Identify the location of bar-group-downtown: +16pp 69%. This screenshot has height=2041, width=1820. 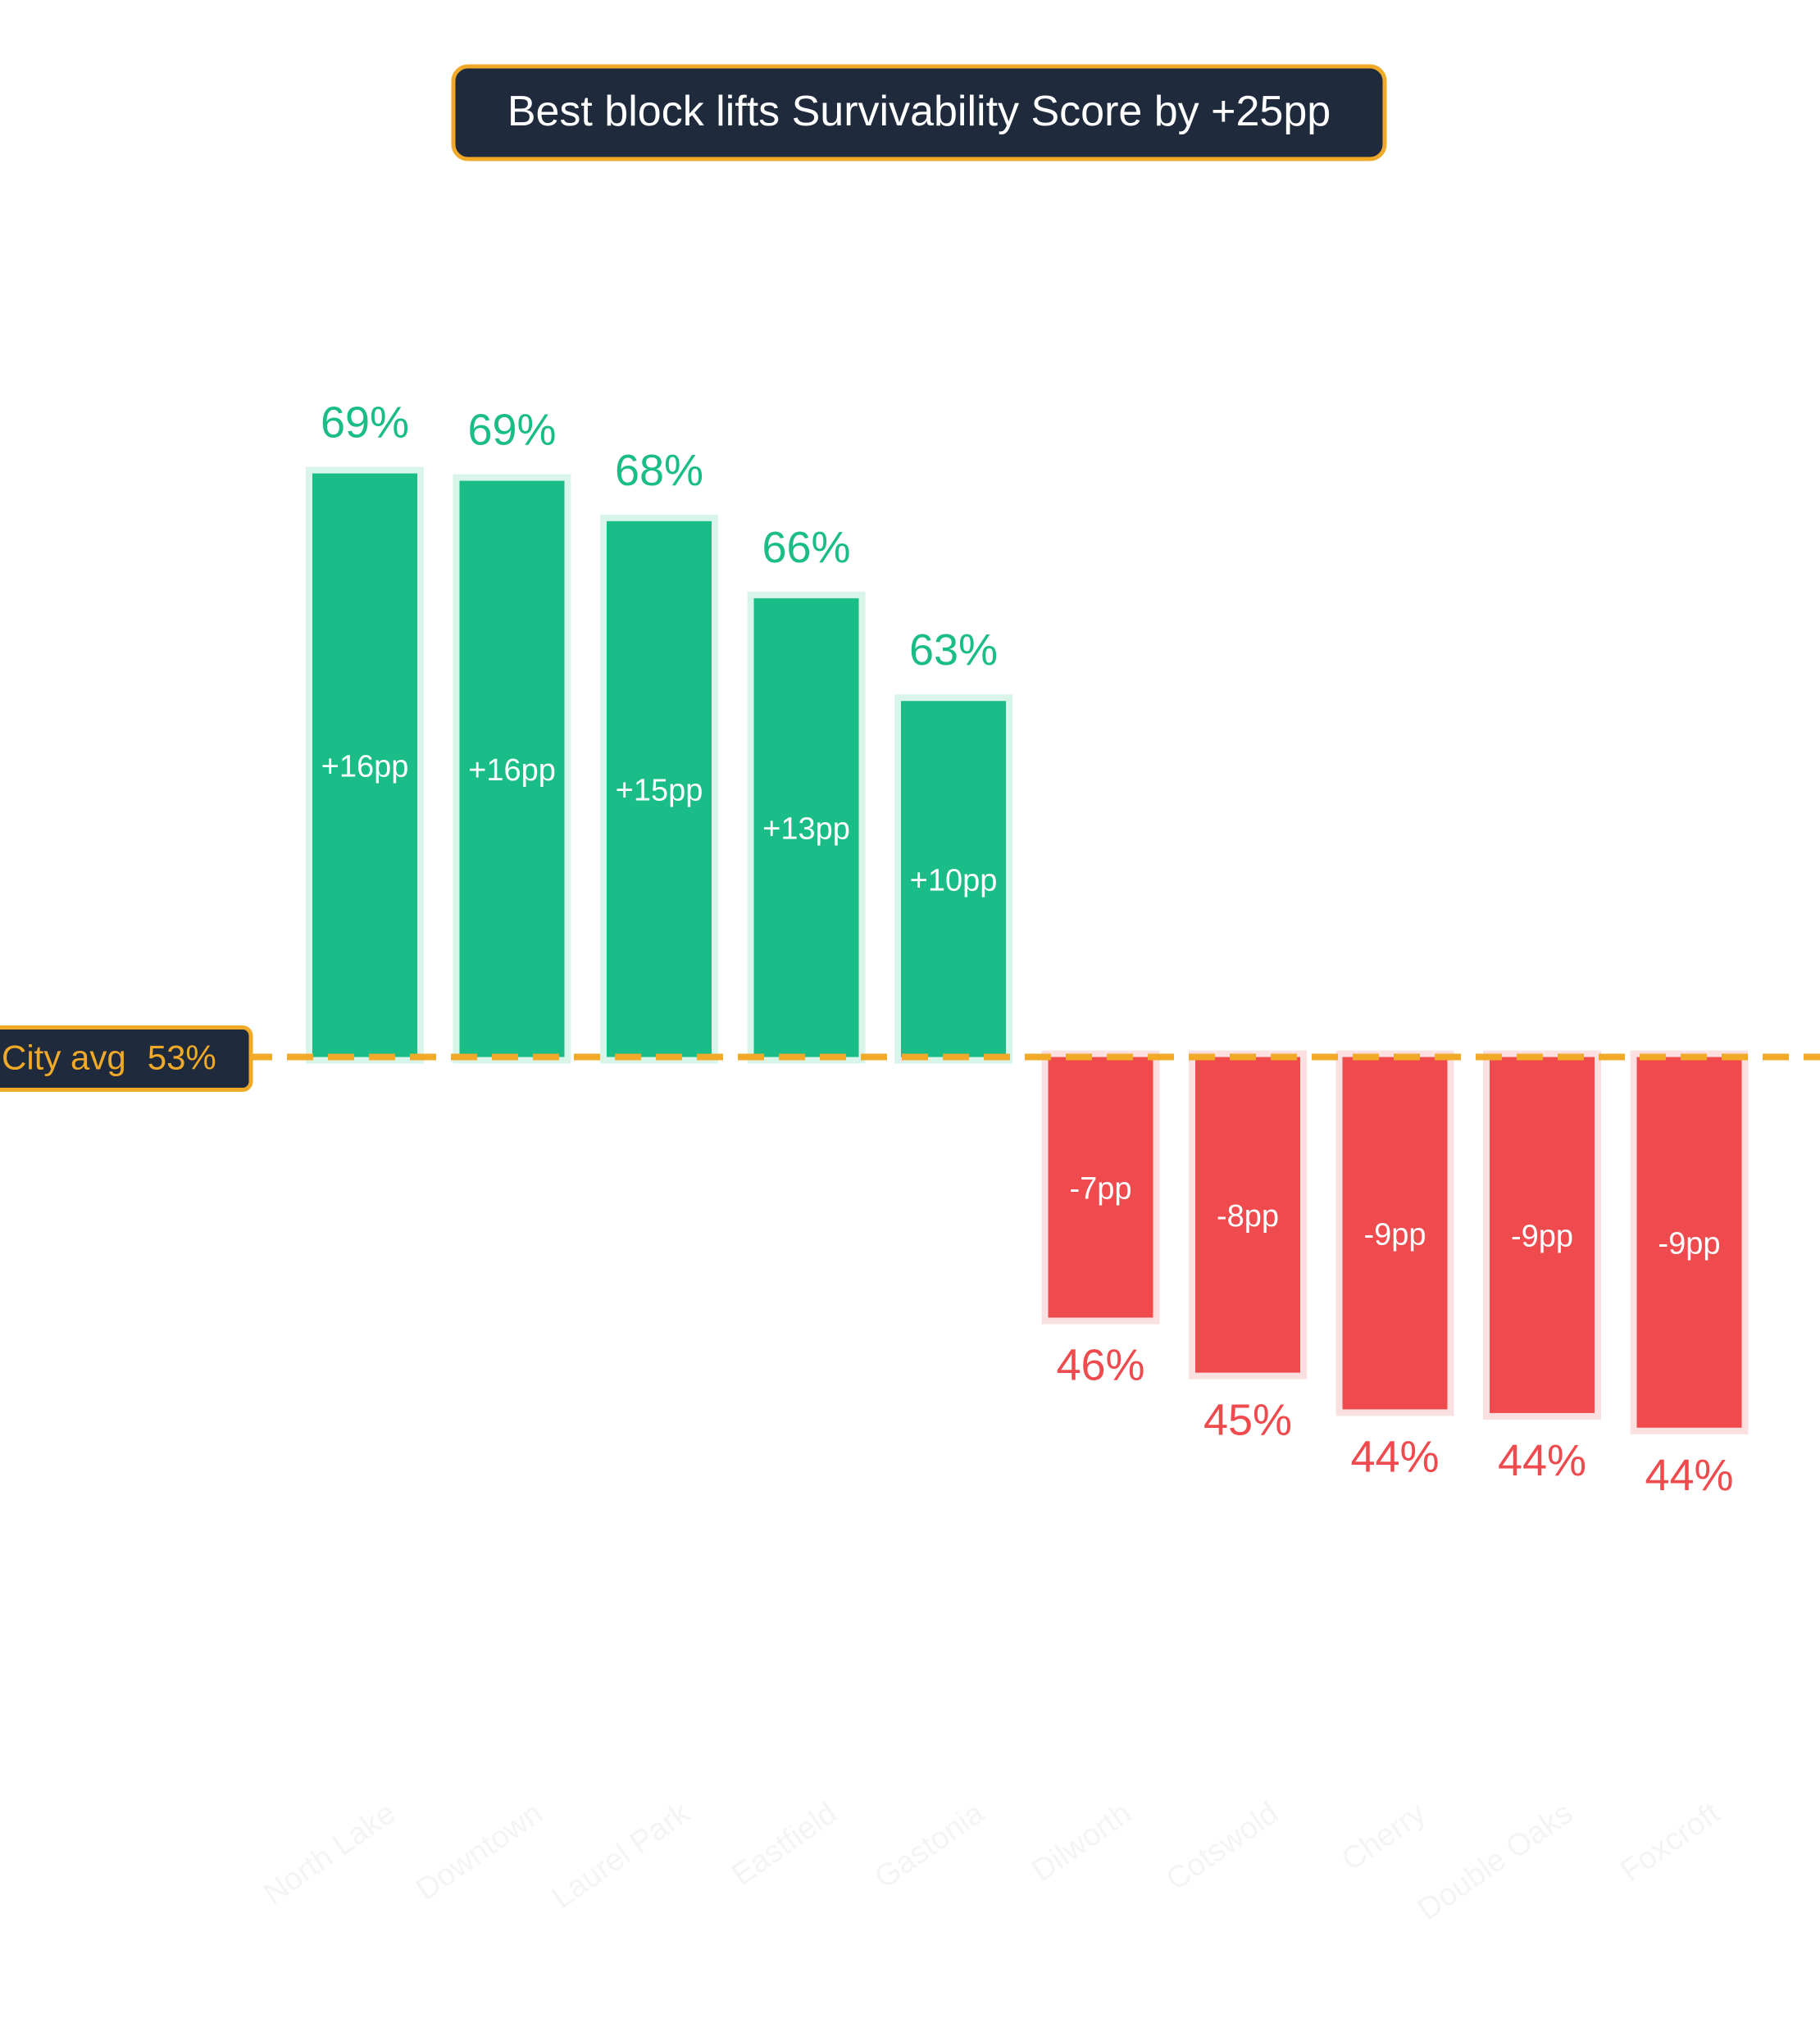
(512, 735).